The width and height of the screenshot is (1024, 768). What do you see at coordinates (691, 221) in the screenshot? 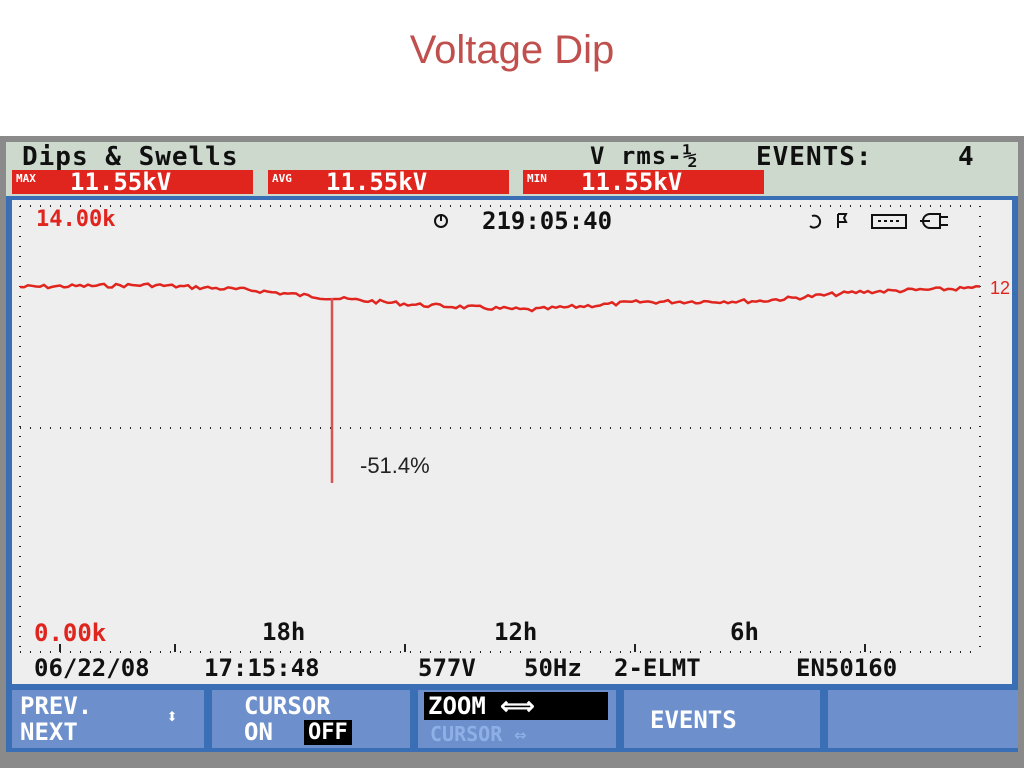
I see `status-icons` at bounding box center [691, 221].